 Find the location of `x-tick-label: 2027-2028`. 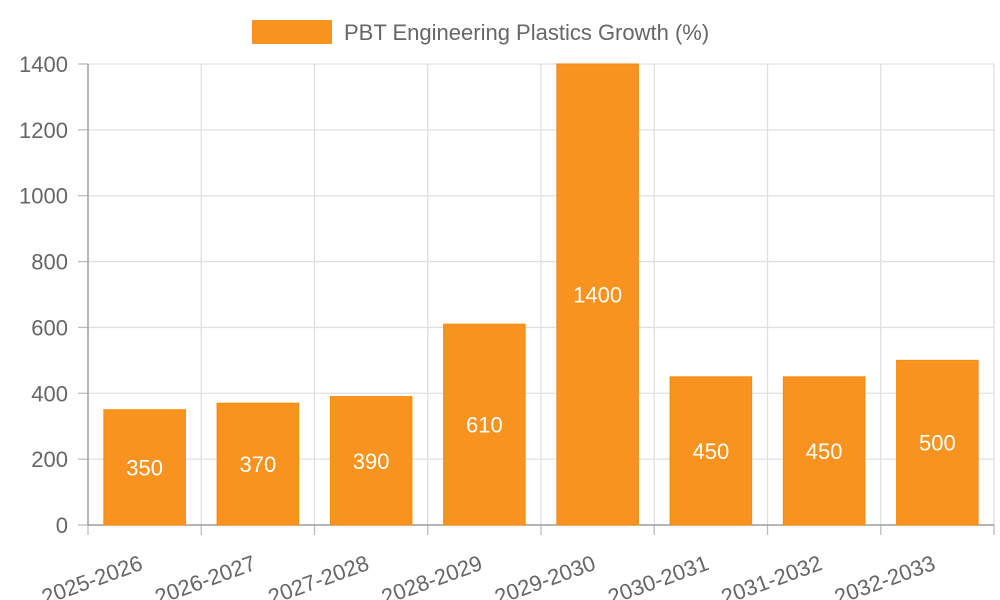

x-tick-label: 2027-2028 is located at coordinates (318, 575).